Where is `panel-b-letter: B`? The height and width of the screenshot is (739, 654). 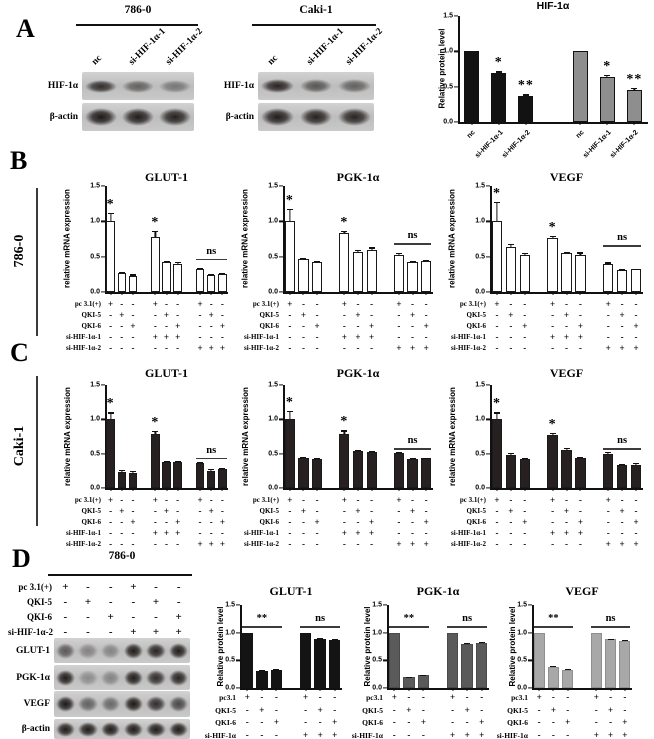
panel-b-letter: B is located at coordinates (19, 160).